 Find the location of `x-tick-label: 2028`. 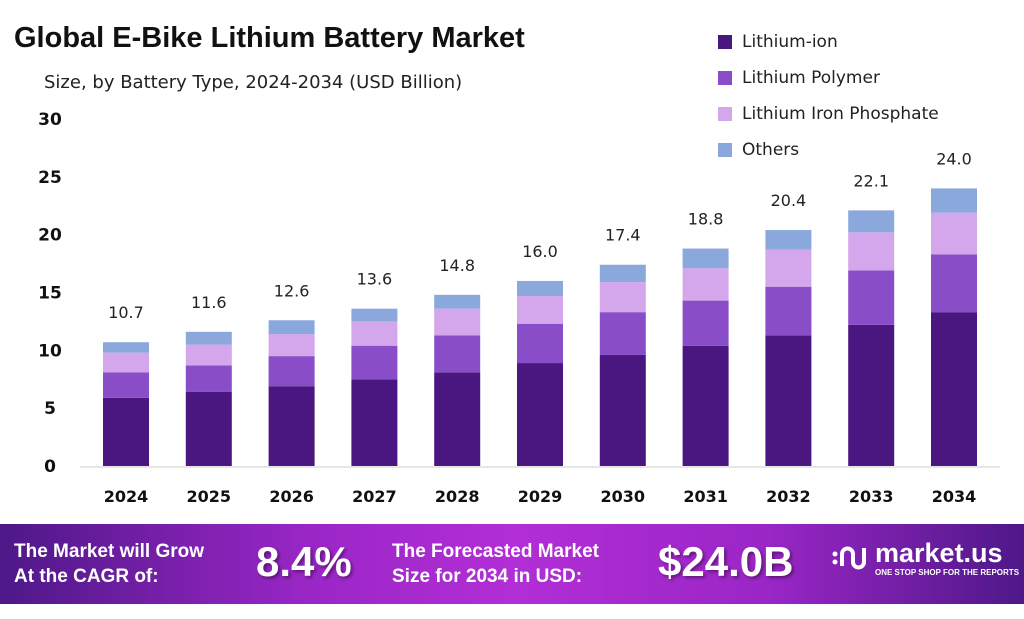

x-tick-label: 2028 is located at coordinates (457, 496).